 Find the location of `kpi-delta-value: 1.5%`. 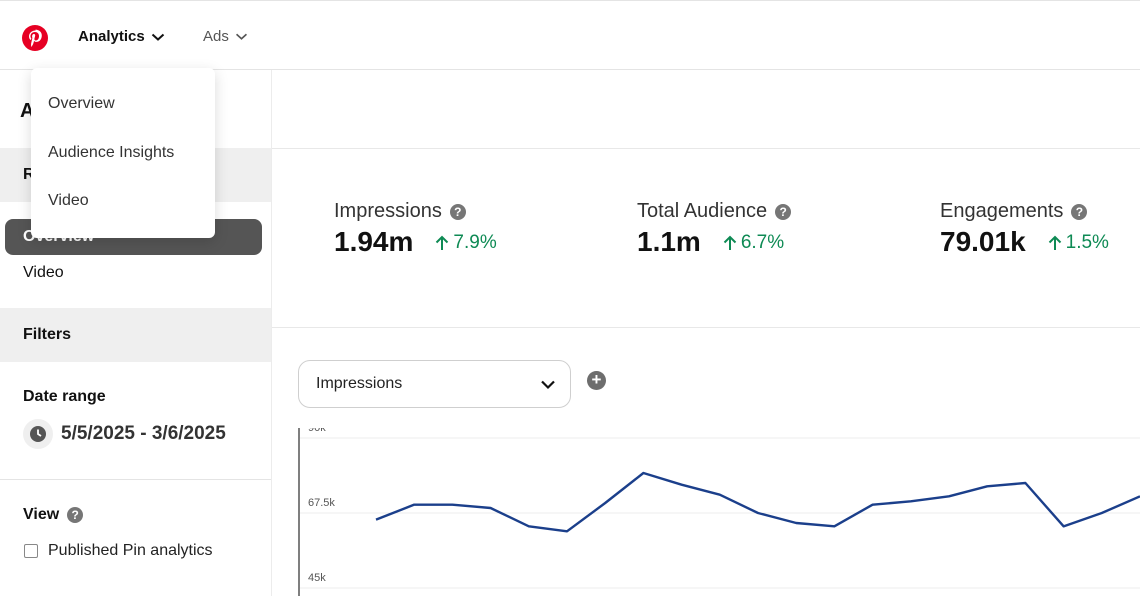

kpi-delta-value: 1.5% is located at coordinates (1087, 242).